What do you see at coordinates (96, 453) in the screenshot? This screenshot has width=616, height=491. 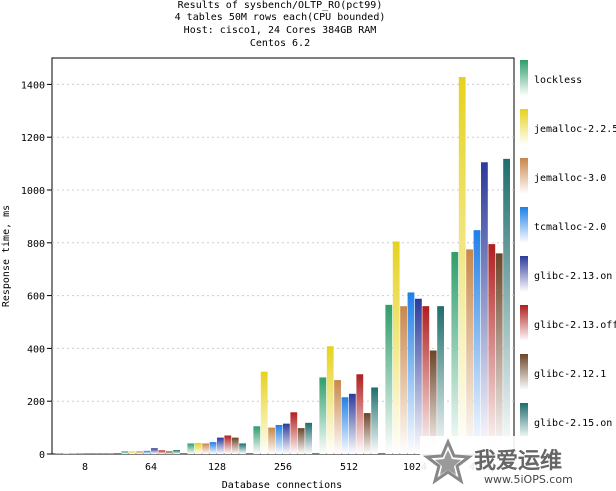 I see `bar-glibc-2.13.off-8` at bounding box center [96, 453].